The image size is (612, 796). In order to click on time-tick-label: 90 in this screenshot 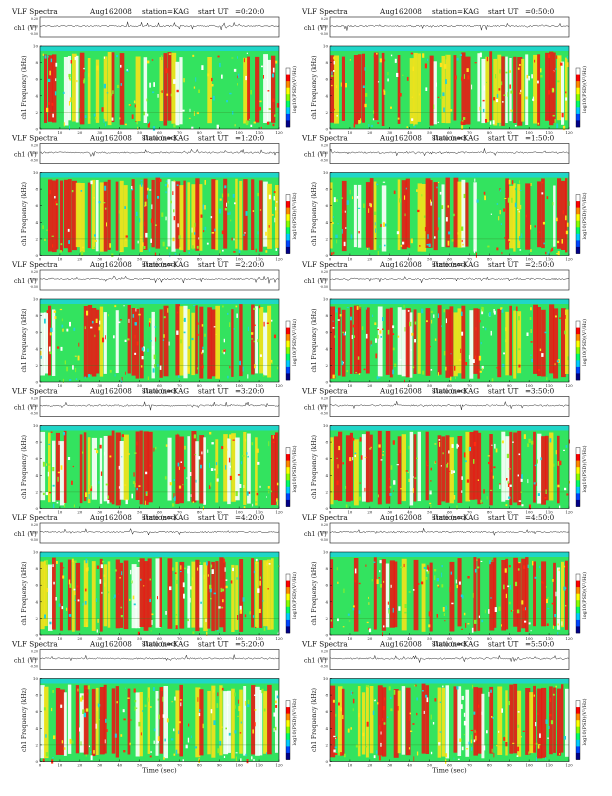, I will do `click(219, 259)`.